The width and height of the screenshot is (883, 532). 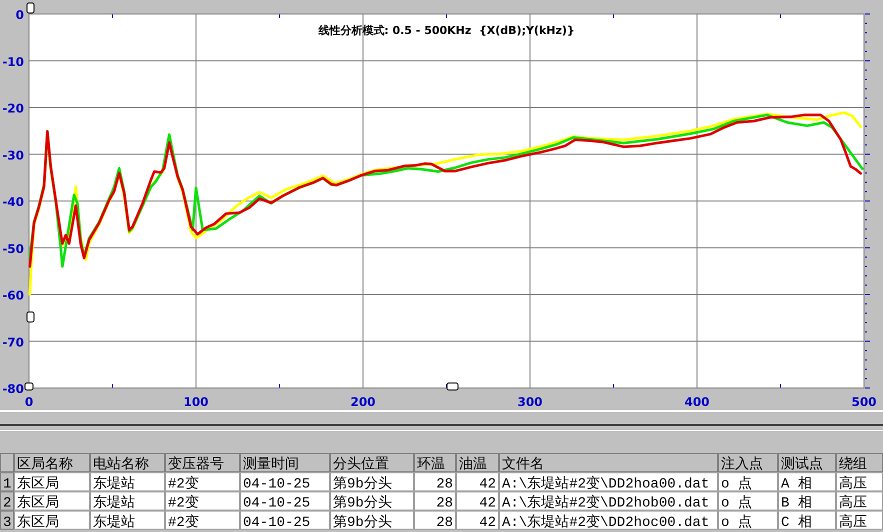 What do you see at coordinates (13, 61) in the screenshot?
I see `y-tick-label: -10` at bounding box center [13, 61].